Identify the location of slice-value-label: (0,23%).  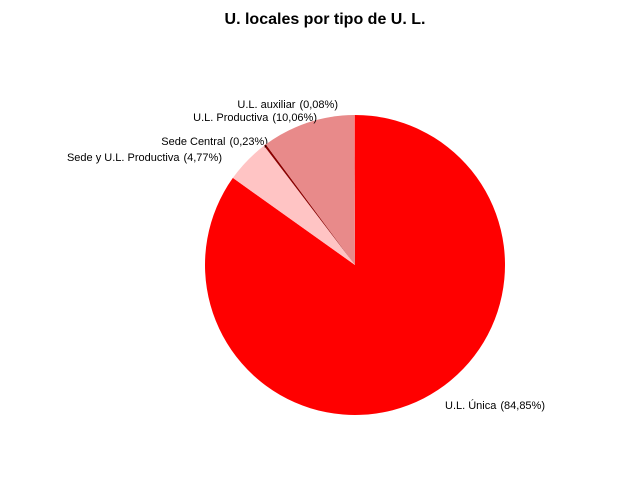
(248, 142).